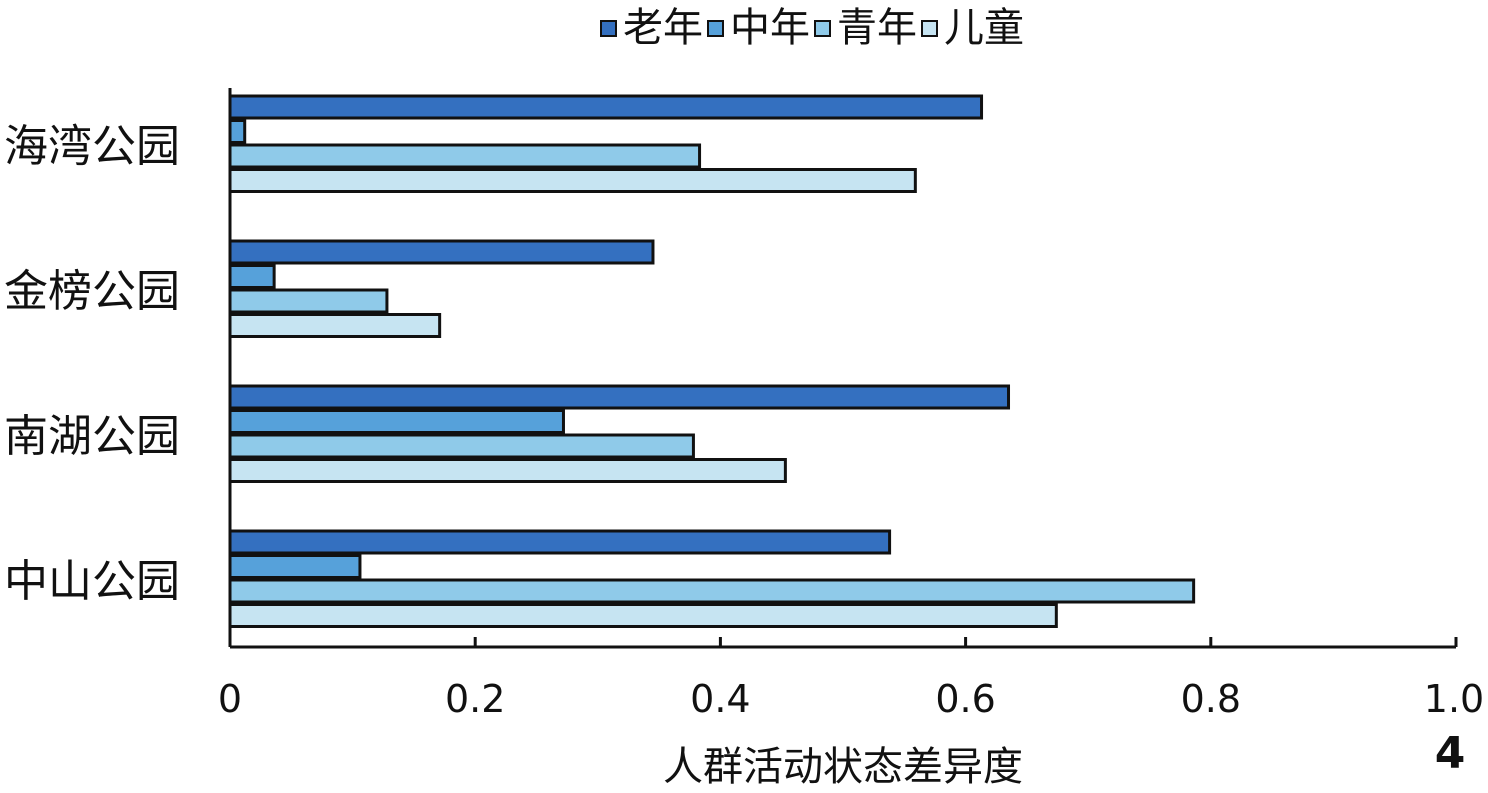 The height and width of the screenshot is (793, 1488). I want to click on legend-item-youth: 青年, so click(865, 28).